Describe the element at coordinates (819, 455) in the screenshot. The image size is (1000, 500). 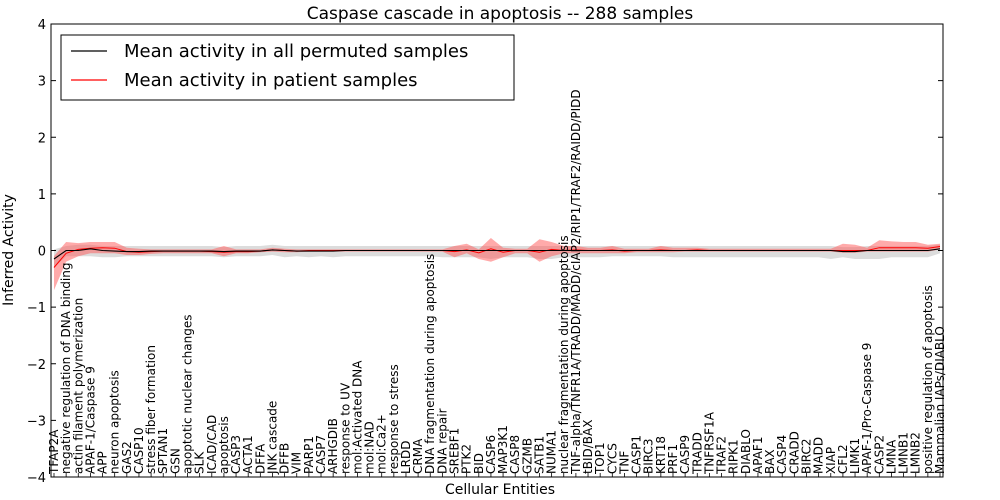
I see `x-category-label: MADD` at that location.